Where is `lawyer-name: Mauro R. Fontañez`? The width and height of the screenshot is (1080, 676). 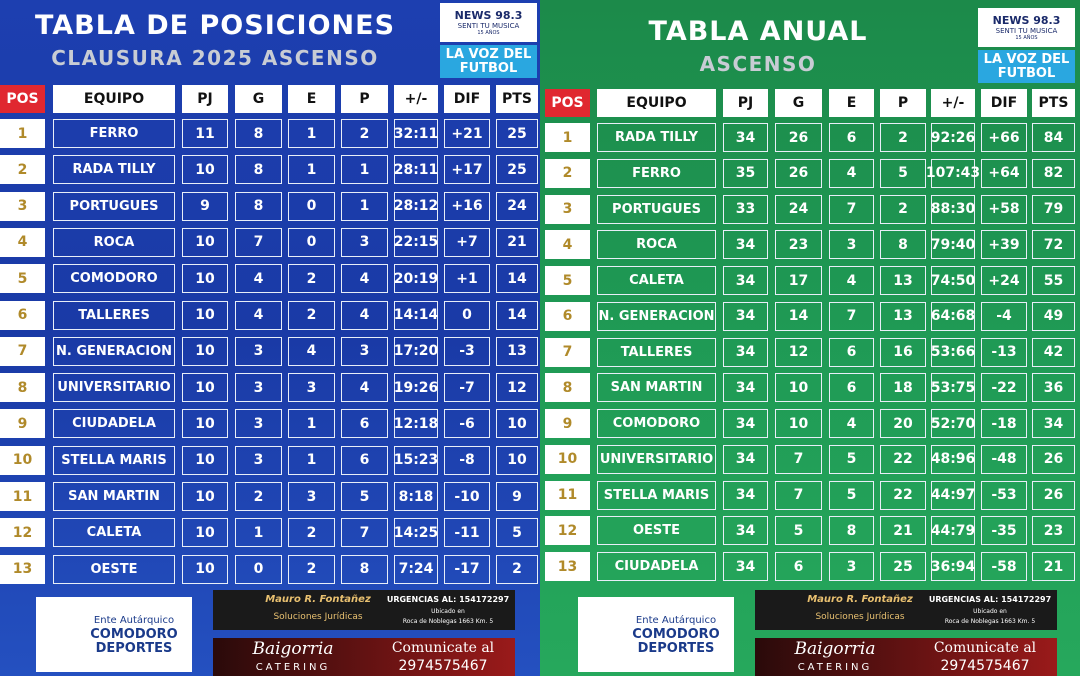 lawyer-name: Mauro R. Fontañez is located at coordinates (318, 599).